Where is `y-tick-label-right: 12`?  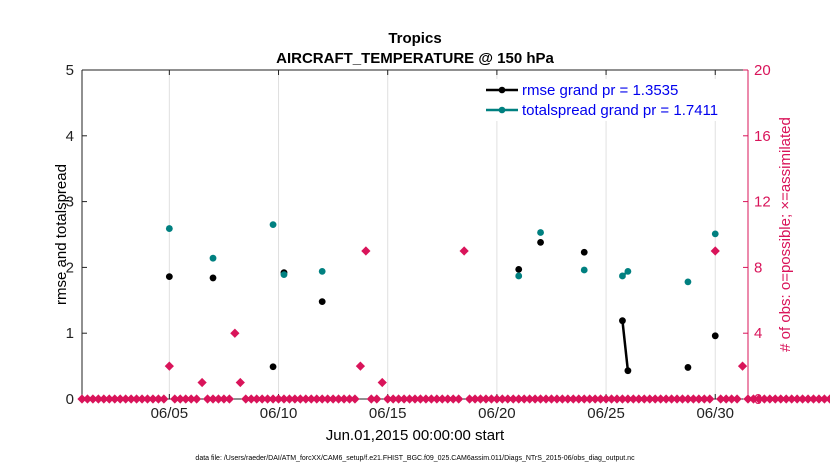
y-tick-label-right: 12 is located at coordinates (762, 202).